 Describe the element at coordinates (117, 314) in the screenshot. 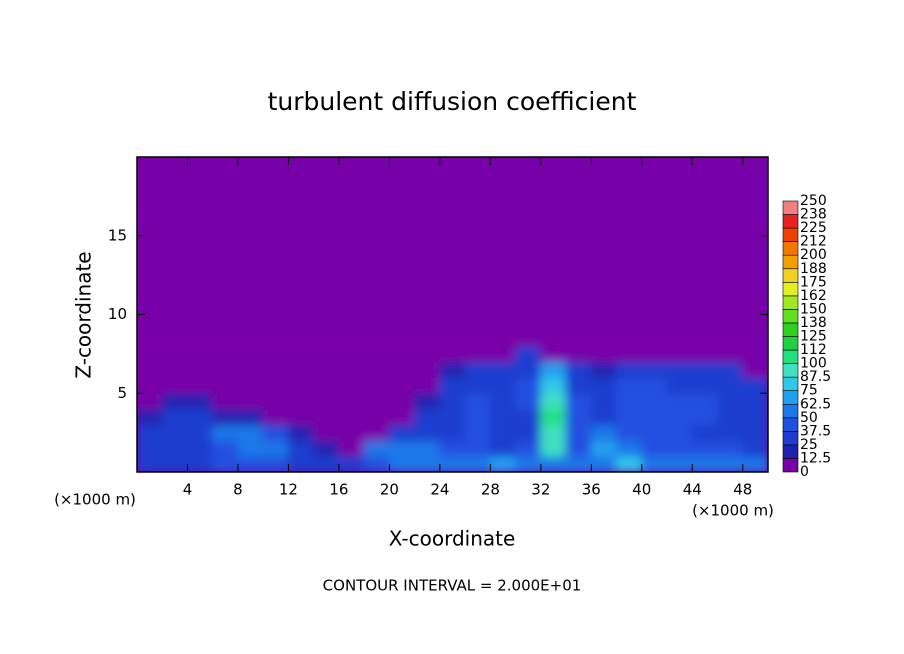

I see `y-tick-label: 10` at that location.